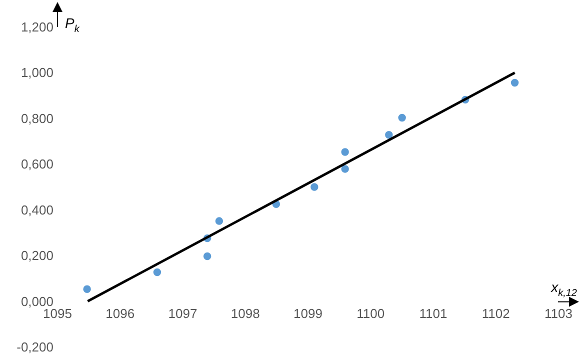  I want to click on y-tick-label: 1,000, so click(37, 72).